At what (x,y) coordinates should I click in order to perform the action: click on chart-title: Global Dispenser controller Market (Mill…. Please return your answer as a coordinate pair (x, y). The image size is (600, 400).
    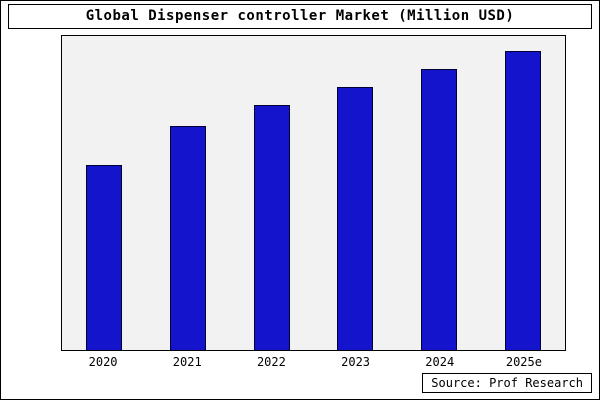
    Looking at the image, I should click on (300, 16).